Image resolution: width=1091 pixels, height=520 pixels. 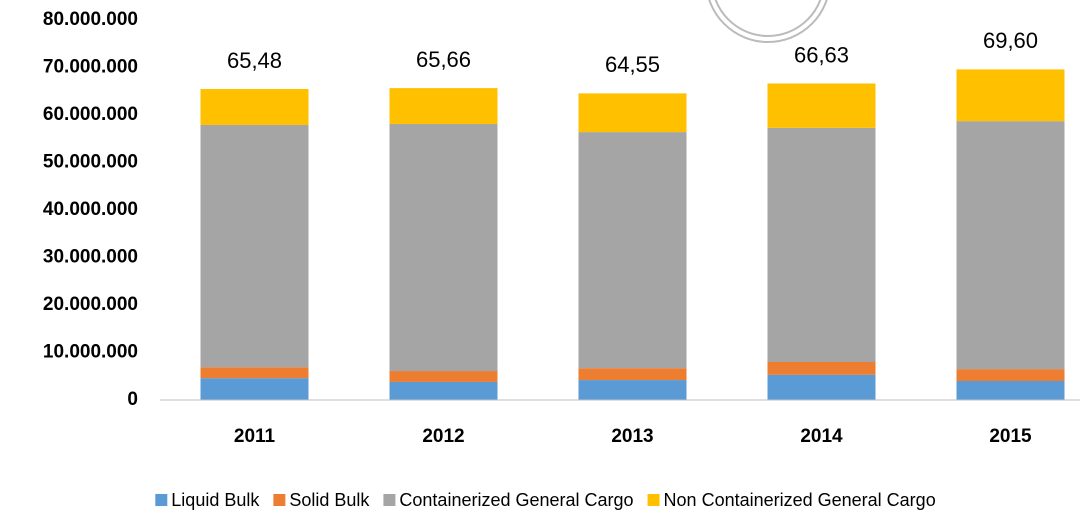 What do you see at coordinates (90, 304) in the screenshot?
I see `y-tick-label: 20.000.000` at bounding box center [90, 304].